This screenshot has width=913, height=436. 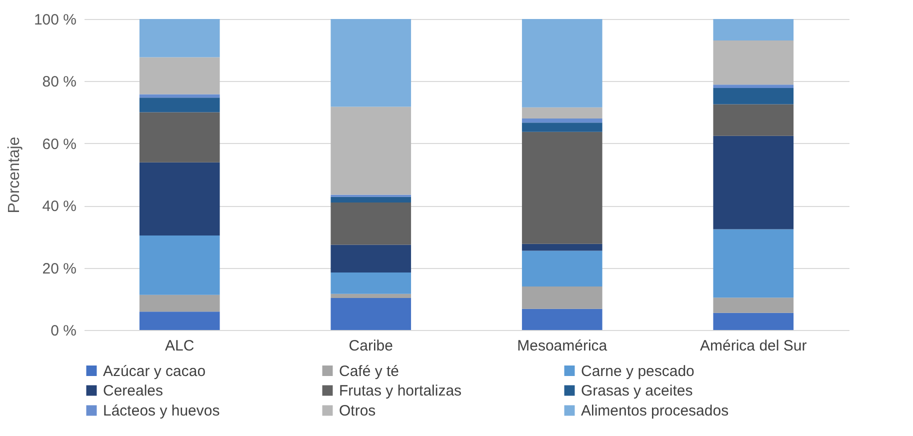 I want to click on y-tick-label: 80 %, so click(x=59, y=82).